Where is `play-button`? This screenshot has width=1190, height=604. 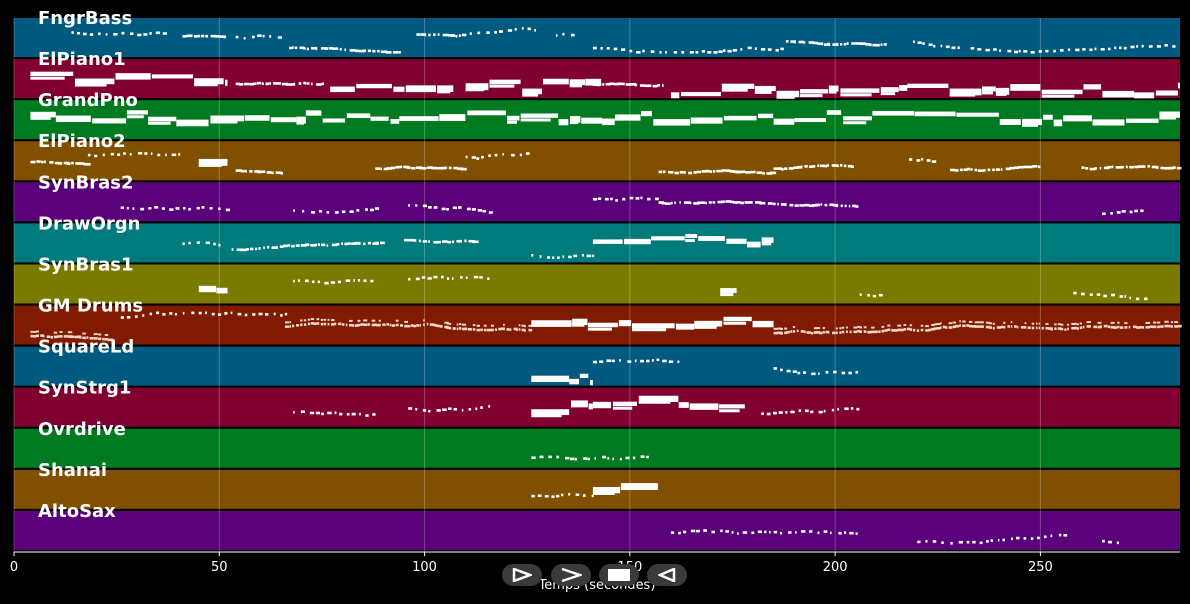 play-button is located at coordinates (522, 575).